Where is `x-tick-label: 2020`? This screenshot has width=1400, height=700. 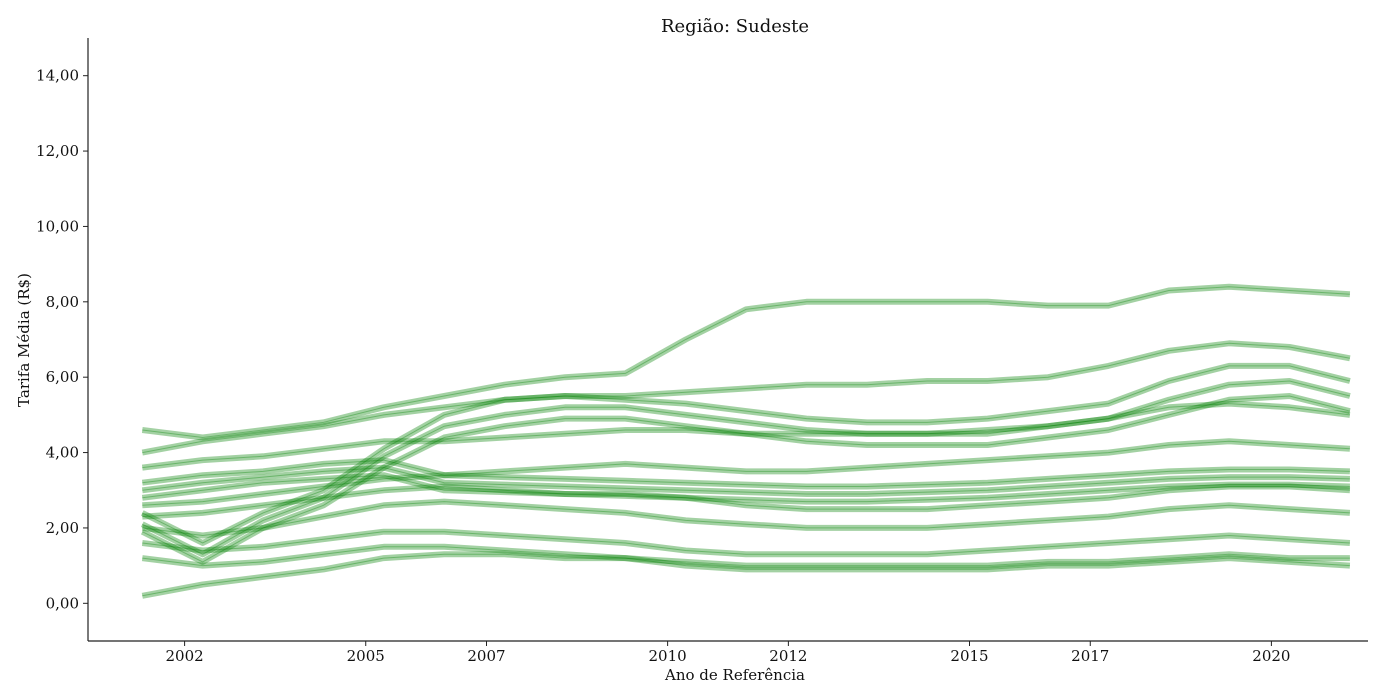
x-tick-label: 2020 is located at coordinates (1271, 656).